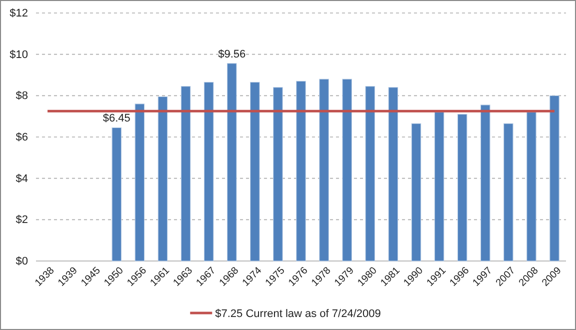  Describe the element at coordinates (298, 314) in the screenshot. I see `legend-label: $7.25 Current law as of 7/24/2009` at that location.